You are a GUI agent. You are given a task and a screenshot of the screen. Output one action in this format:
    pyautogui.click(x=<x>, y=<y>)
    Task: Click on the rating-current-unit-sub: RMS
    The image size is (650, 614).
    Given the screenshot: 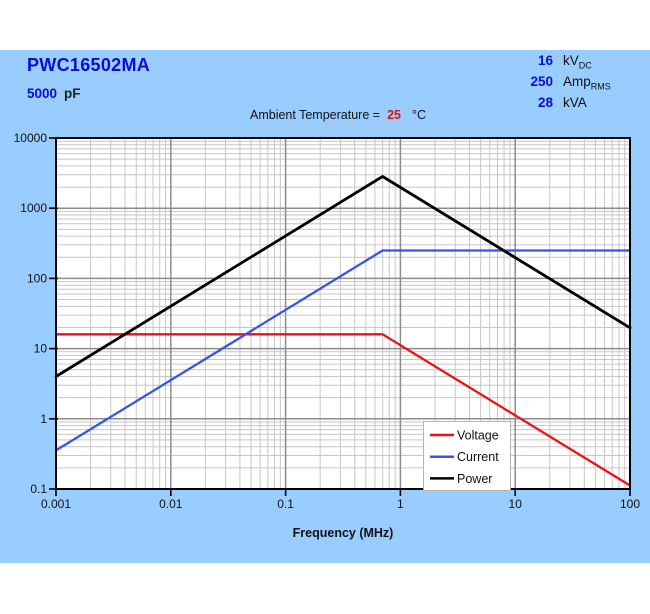 What is the action you would take?
    pyautogui.click(x=600, y=86)
    